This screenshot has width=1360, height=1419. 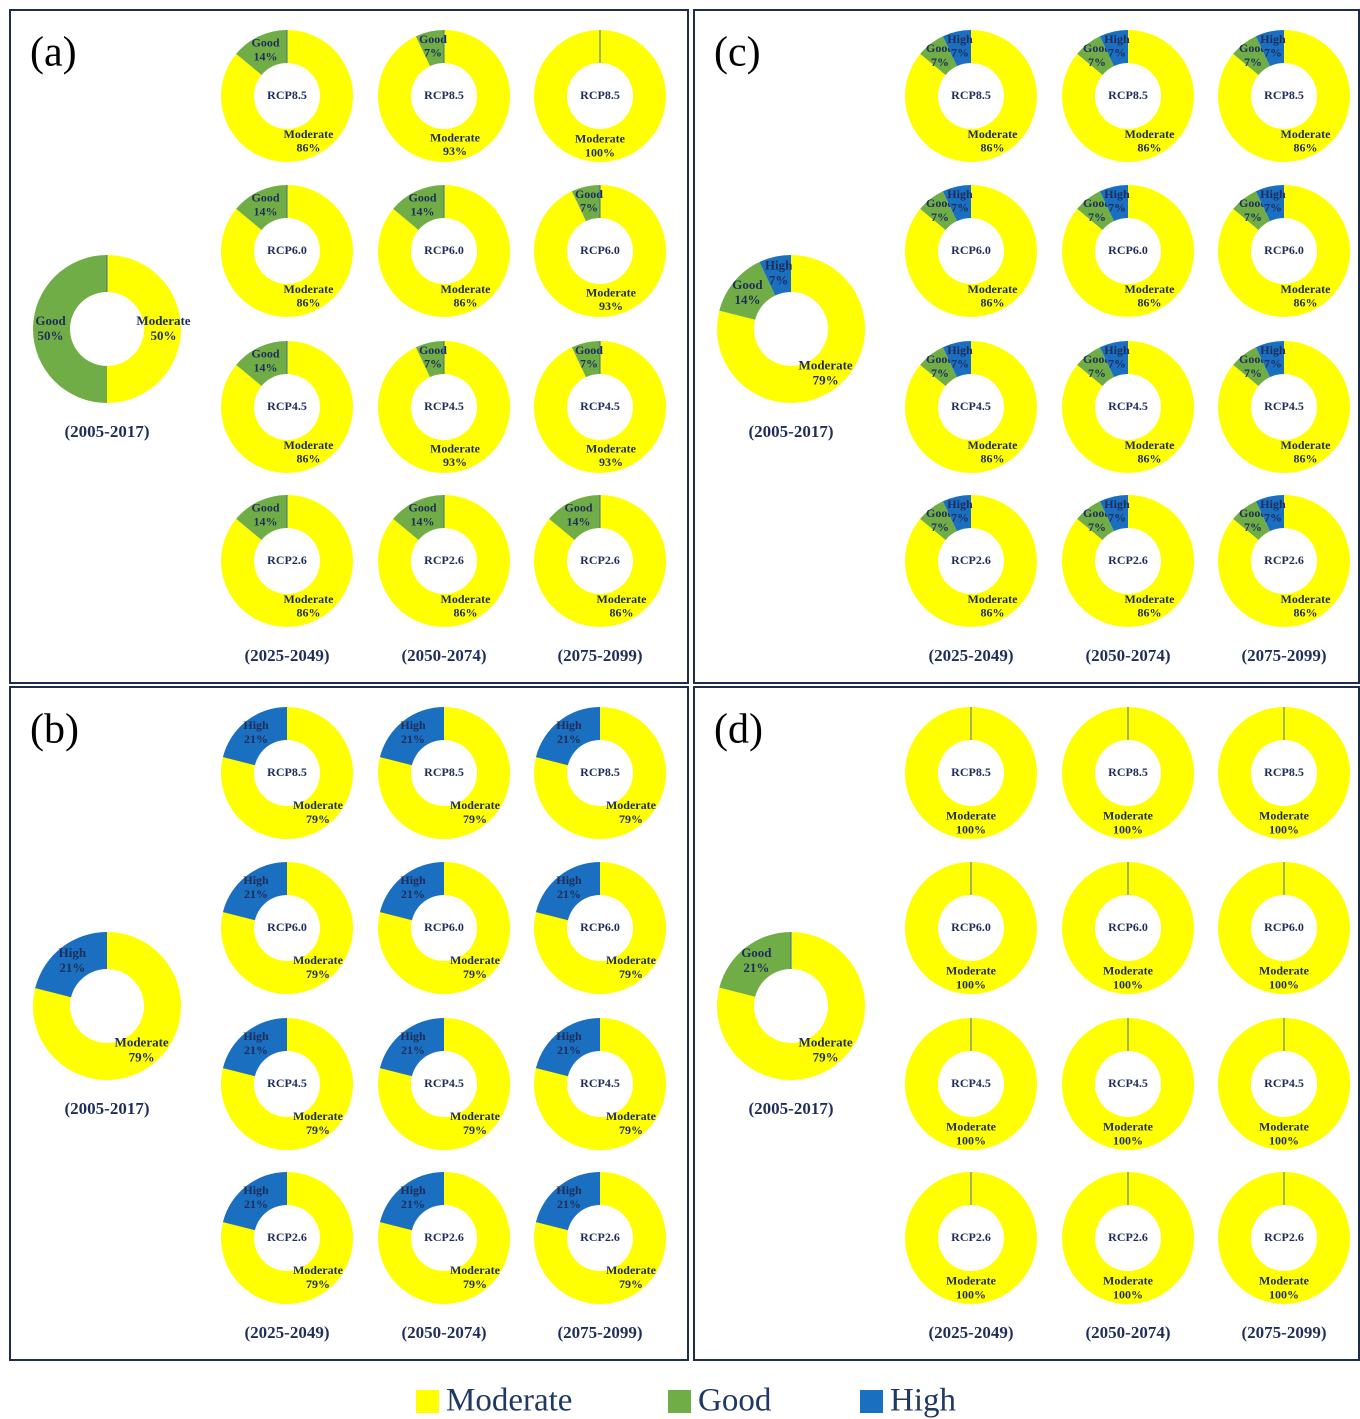 I want to click on slice-value-label: 93%, so click(x=455, y=462).